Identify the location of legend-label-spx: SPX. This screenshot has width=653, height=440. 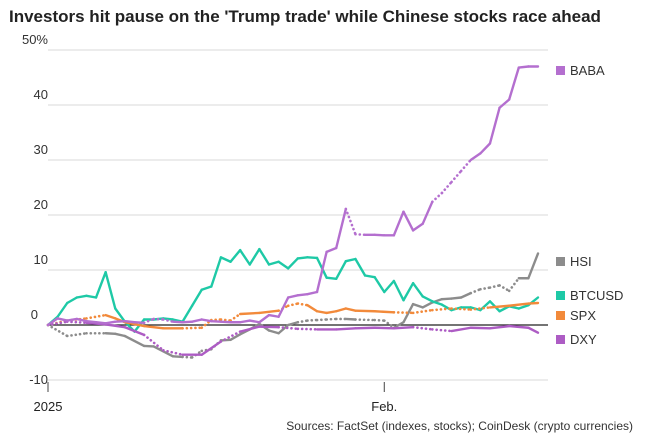
(583, 315).